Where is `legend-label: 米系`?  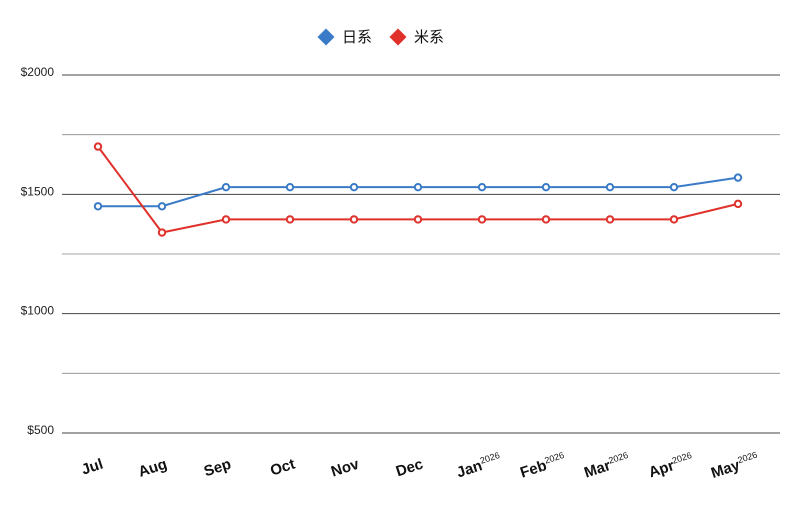 legend-label: 米系 is located at coordinates (429, 37).